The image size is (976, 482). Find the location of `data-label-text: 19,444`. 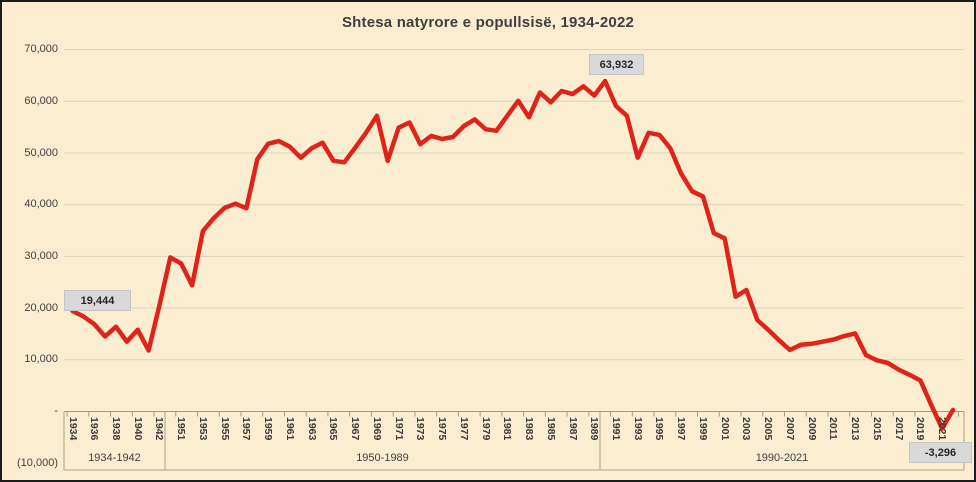

data-label-text: 19,444 is located at coordinates (97, 300).